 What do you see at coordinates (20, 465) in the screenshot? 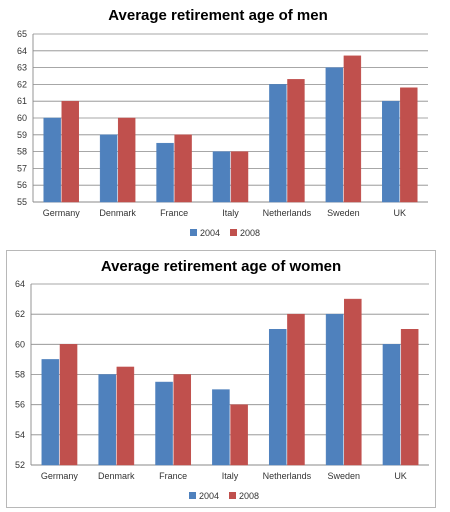
I see `y-tick-label: 52` at bounding box center [20, 465].